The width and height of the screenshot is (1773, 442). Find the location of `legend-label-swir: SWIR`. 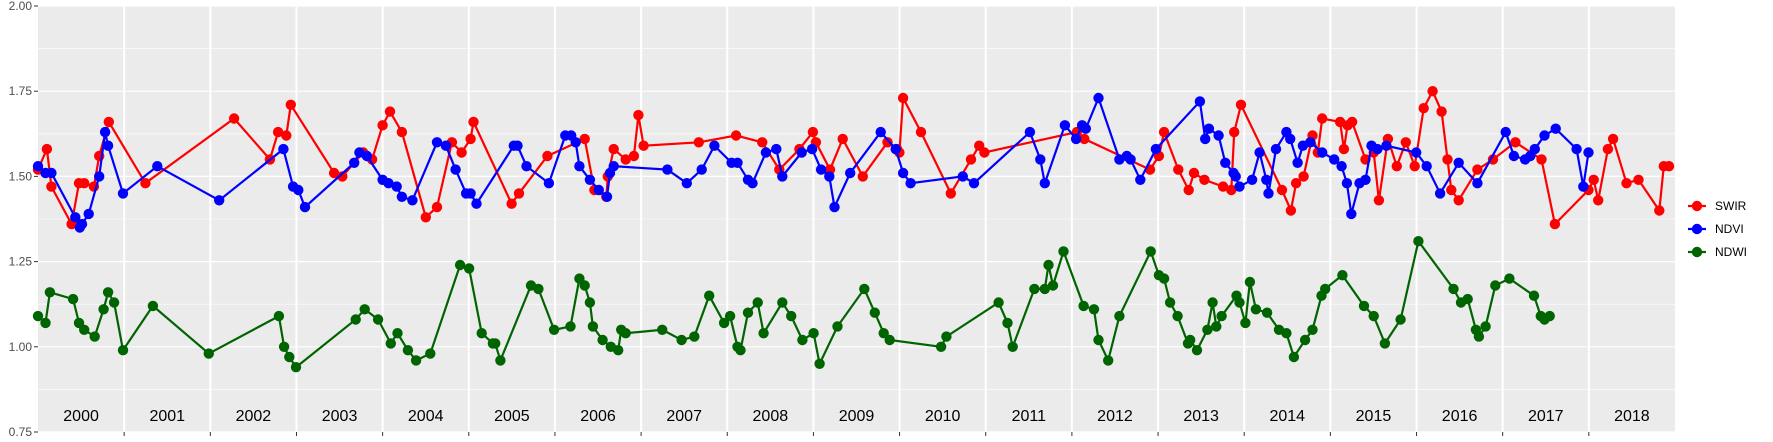

legend-label-swir: SWIR is located at coordinates (1731, 206).